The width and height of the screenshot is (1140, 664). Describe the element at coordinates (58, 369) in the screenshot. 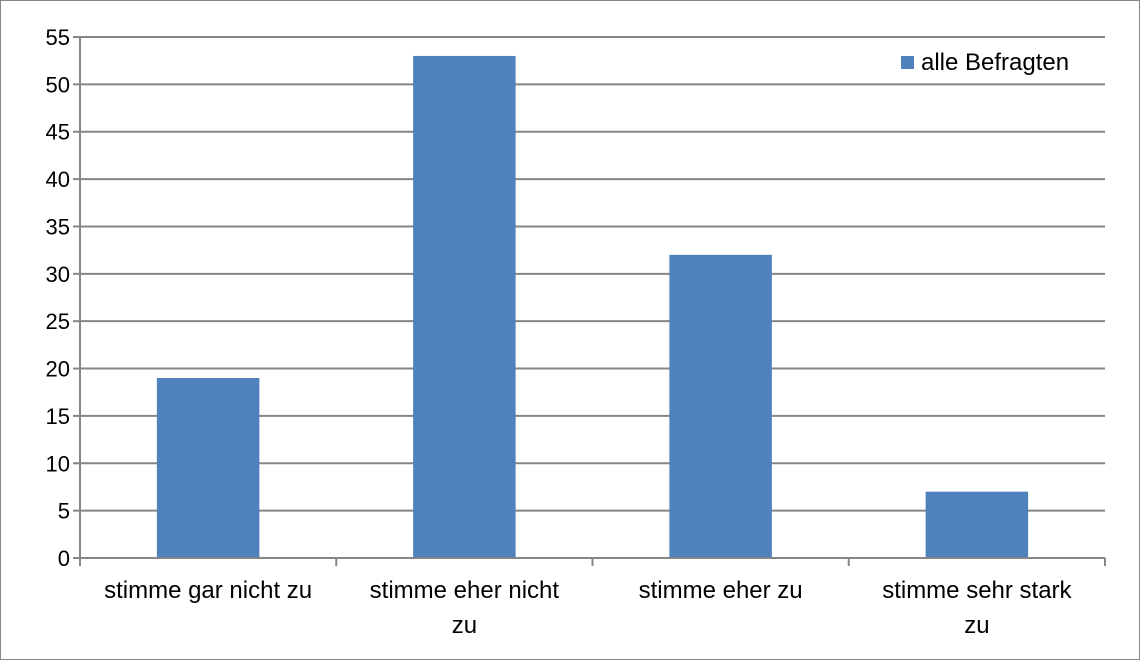

I see `y-tick-label: 20` at that location.